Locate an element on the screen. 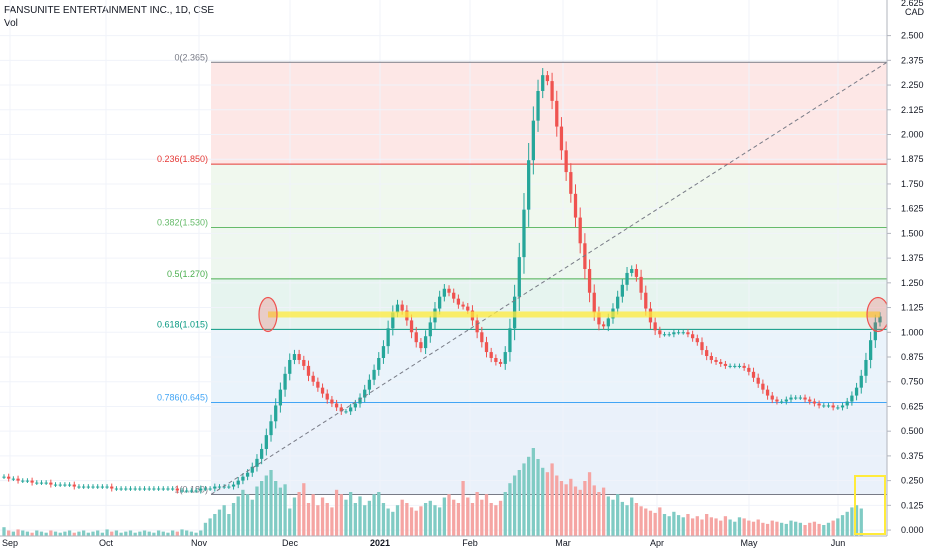 The height and width of the screenshot is (550, 932). price-tick-label: 1.750 is located at coordinates (912, 184).